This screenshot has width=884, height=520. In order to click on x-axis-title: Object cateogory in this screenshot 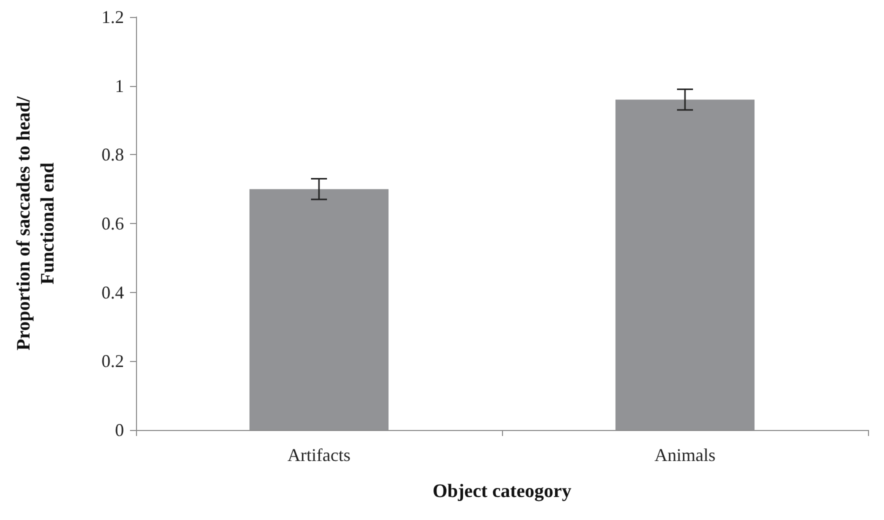, I will do `click(502, 491)`.